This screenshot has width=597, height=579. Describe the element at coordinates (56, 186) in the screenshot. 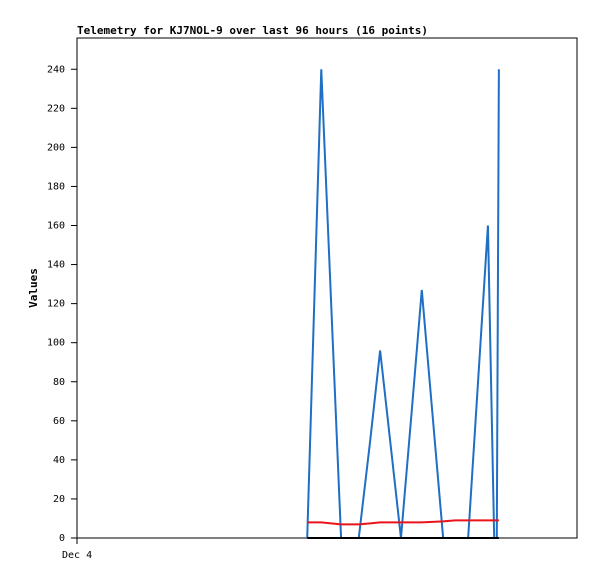

I see `y-tick-label: 180` at that location.